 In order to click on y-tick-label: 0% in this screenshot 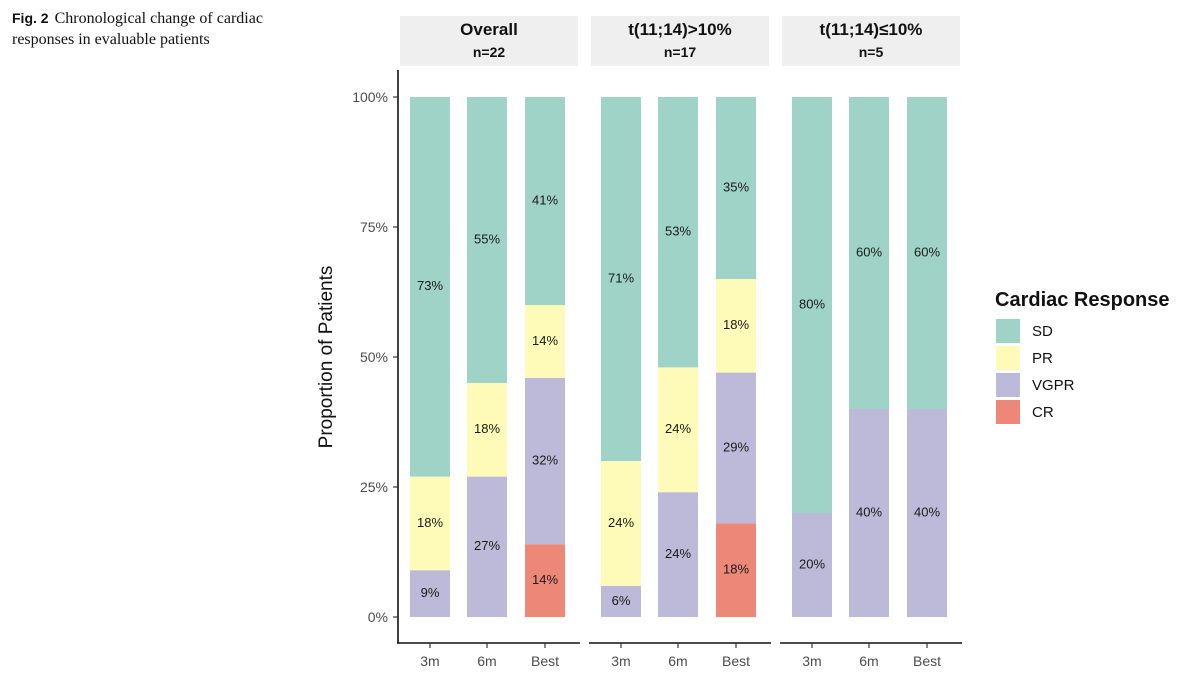, I will do `click(378, 617)`.